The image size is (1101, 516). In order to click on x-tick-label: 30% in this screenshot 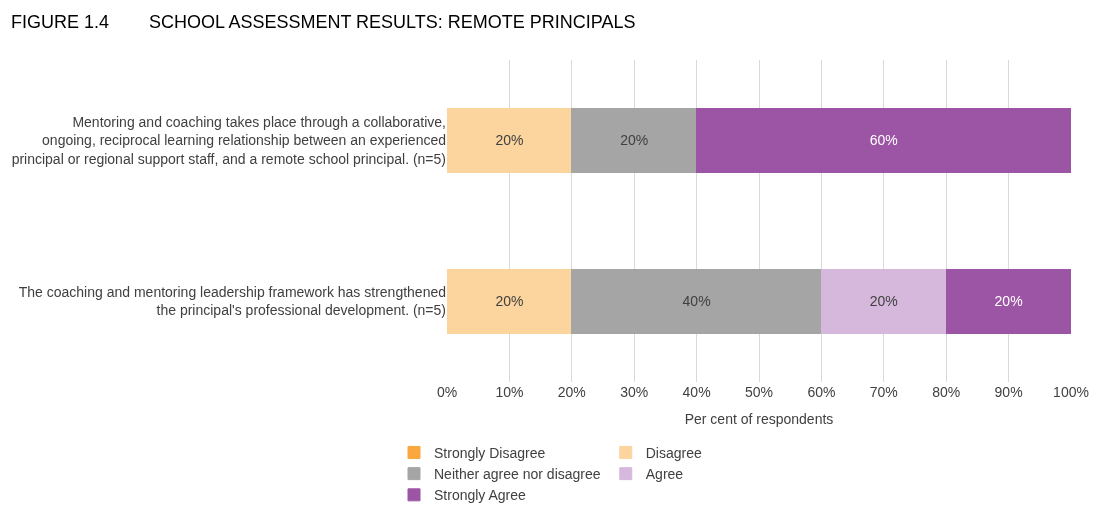, I will do `click(634, 391)`.